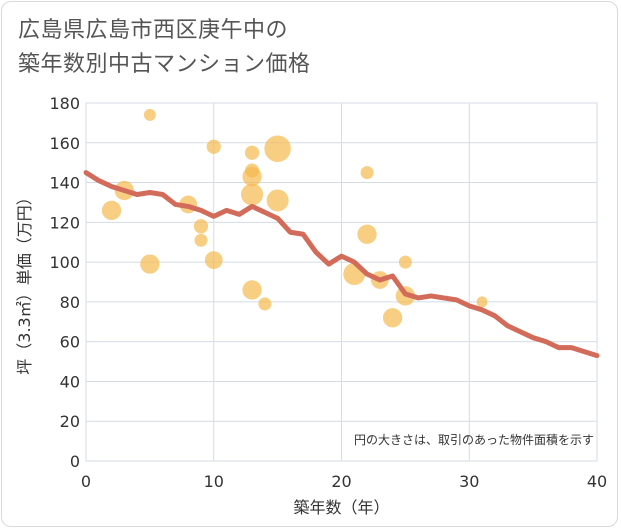 The height and width of the screenshot is (530, 621). Describe the element at coordinates (64, 103) in the screenshot. I see `y-tick-label: 180` at that location.